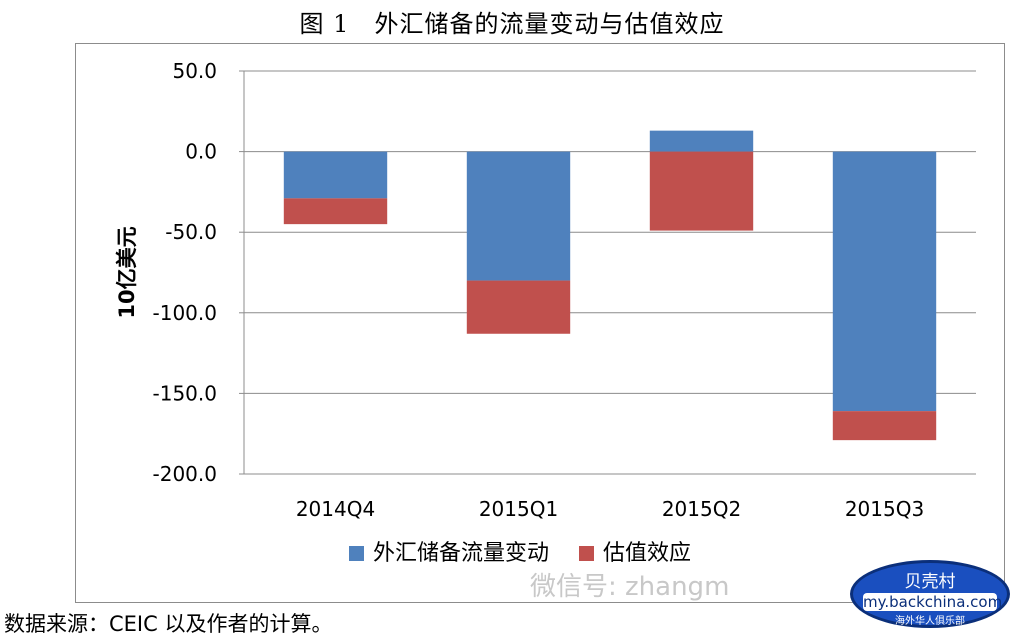 The height and width of the screenshot is (642, 1024). What do you see at coordinates (701, 509) in the screenshot?
I see `x-tick-label: 2015Q2` at bounding box center [701, 509].